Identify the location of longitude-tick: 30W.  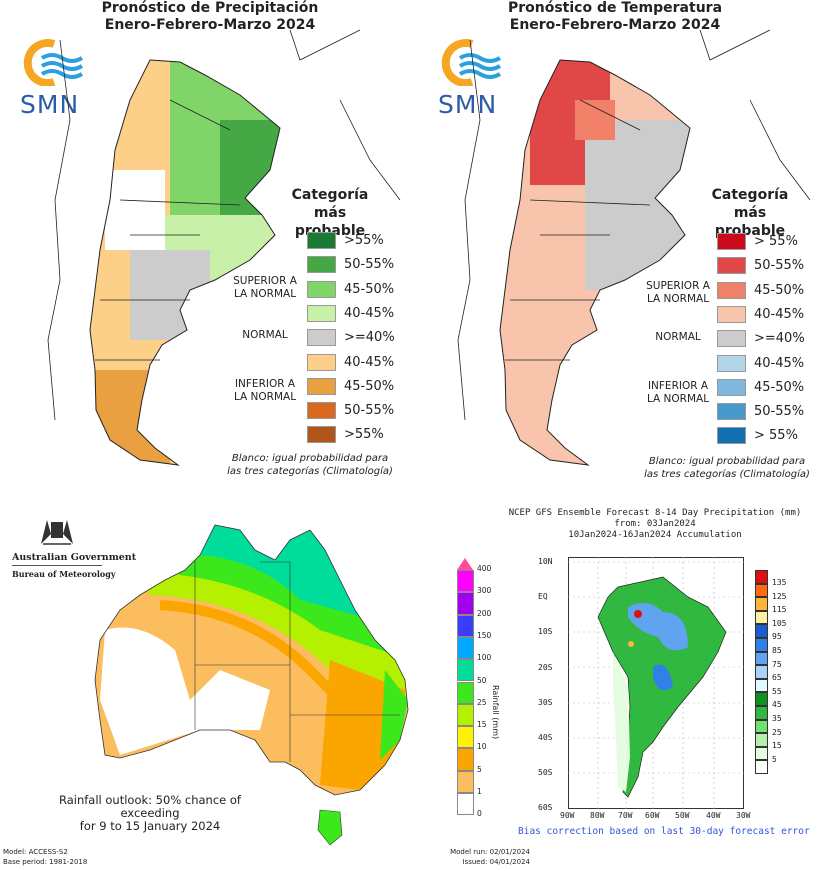
(743, 815).